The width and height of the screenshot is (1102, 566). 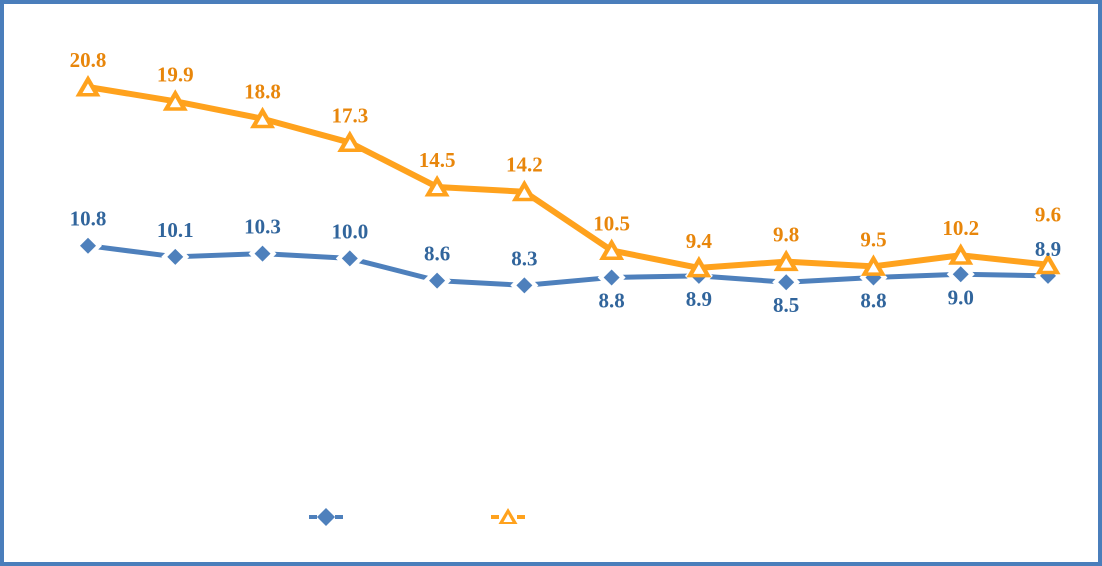 I want to click on legend-triangle-ring, so click(x=508, y=518).